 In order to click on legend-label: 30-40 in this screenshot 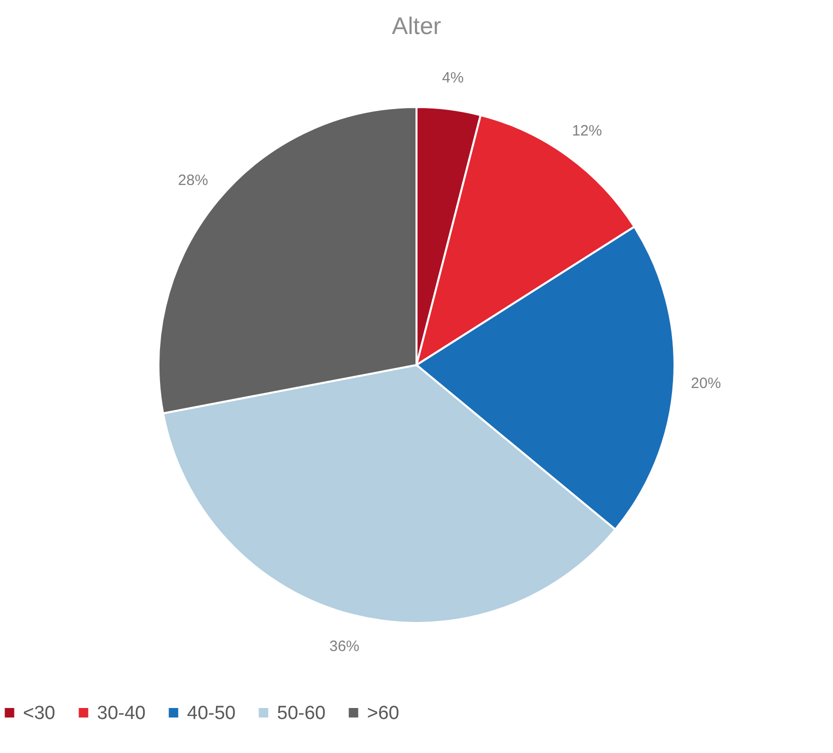, I will do `click(121, 713)`.